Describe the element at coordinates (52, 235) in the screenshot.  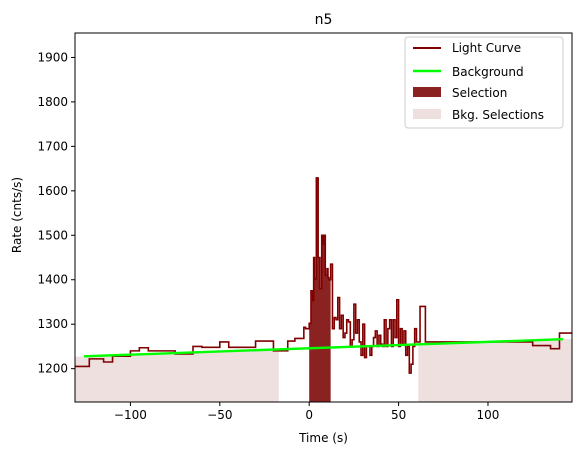
I see `y-tick-label: 1500` at that location.